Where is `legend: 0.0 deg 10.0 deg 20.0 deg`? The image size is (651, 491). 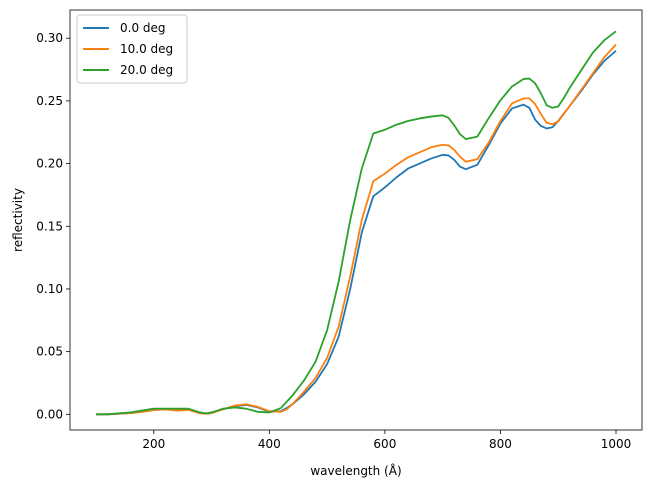
legend: 0.0 deg 10.0 deg 20.0 deg is located at coordinates (132, 49).